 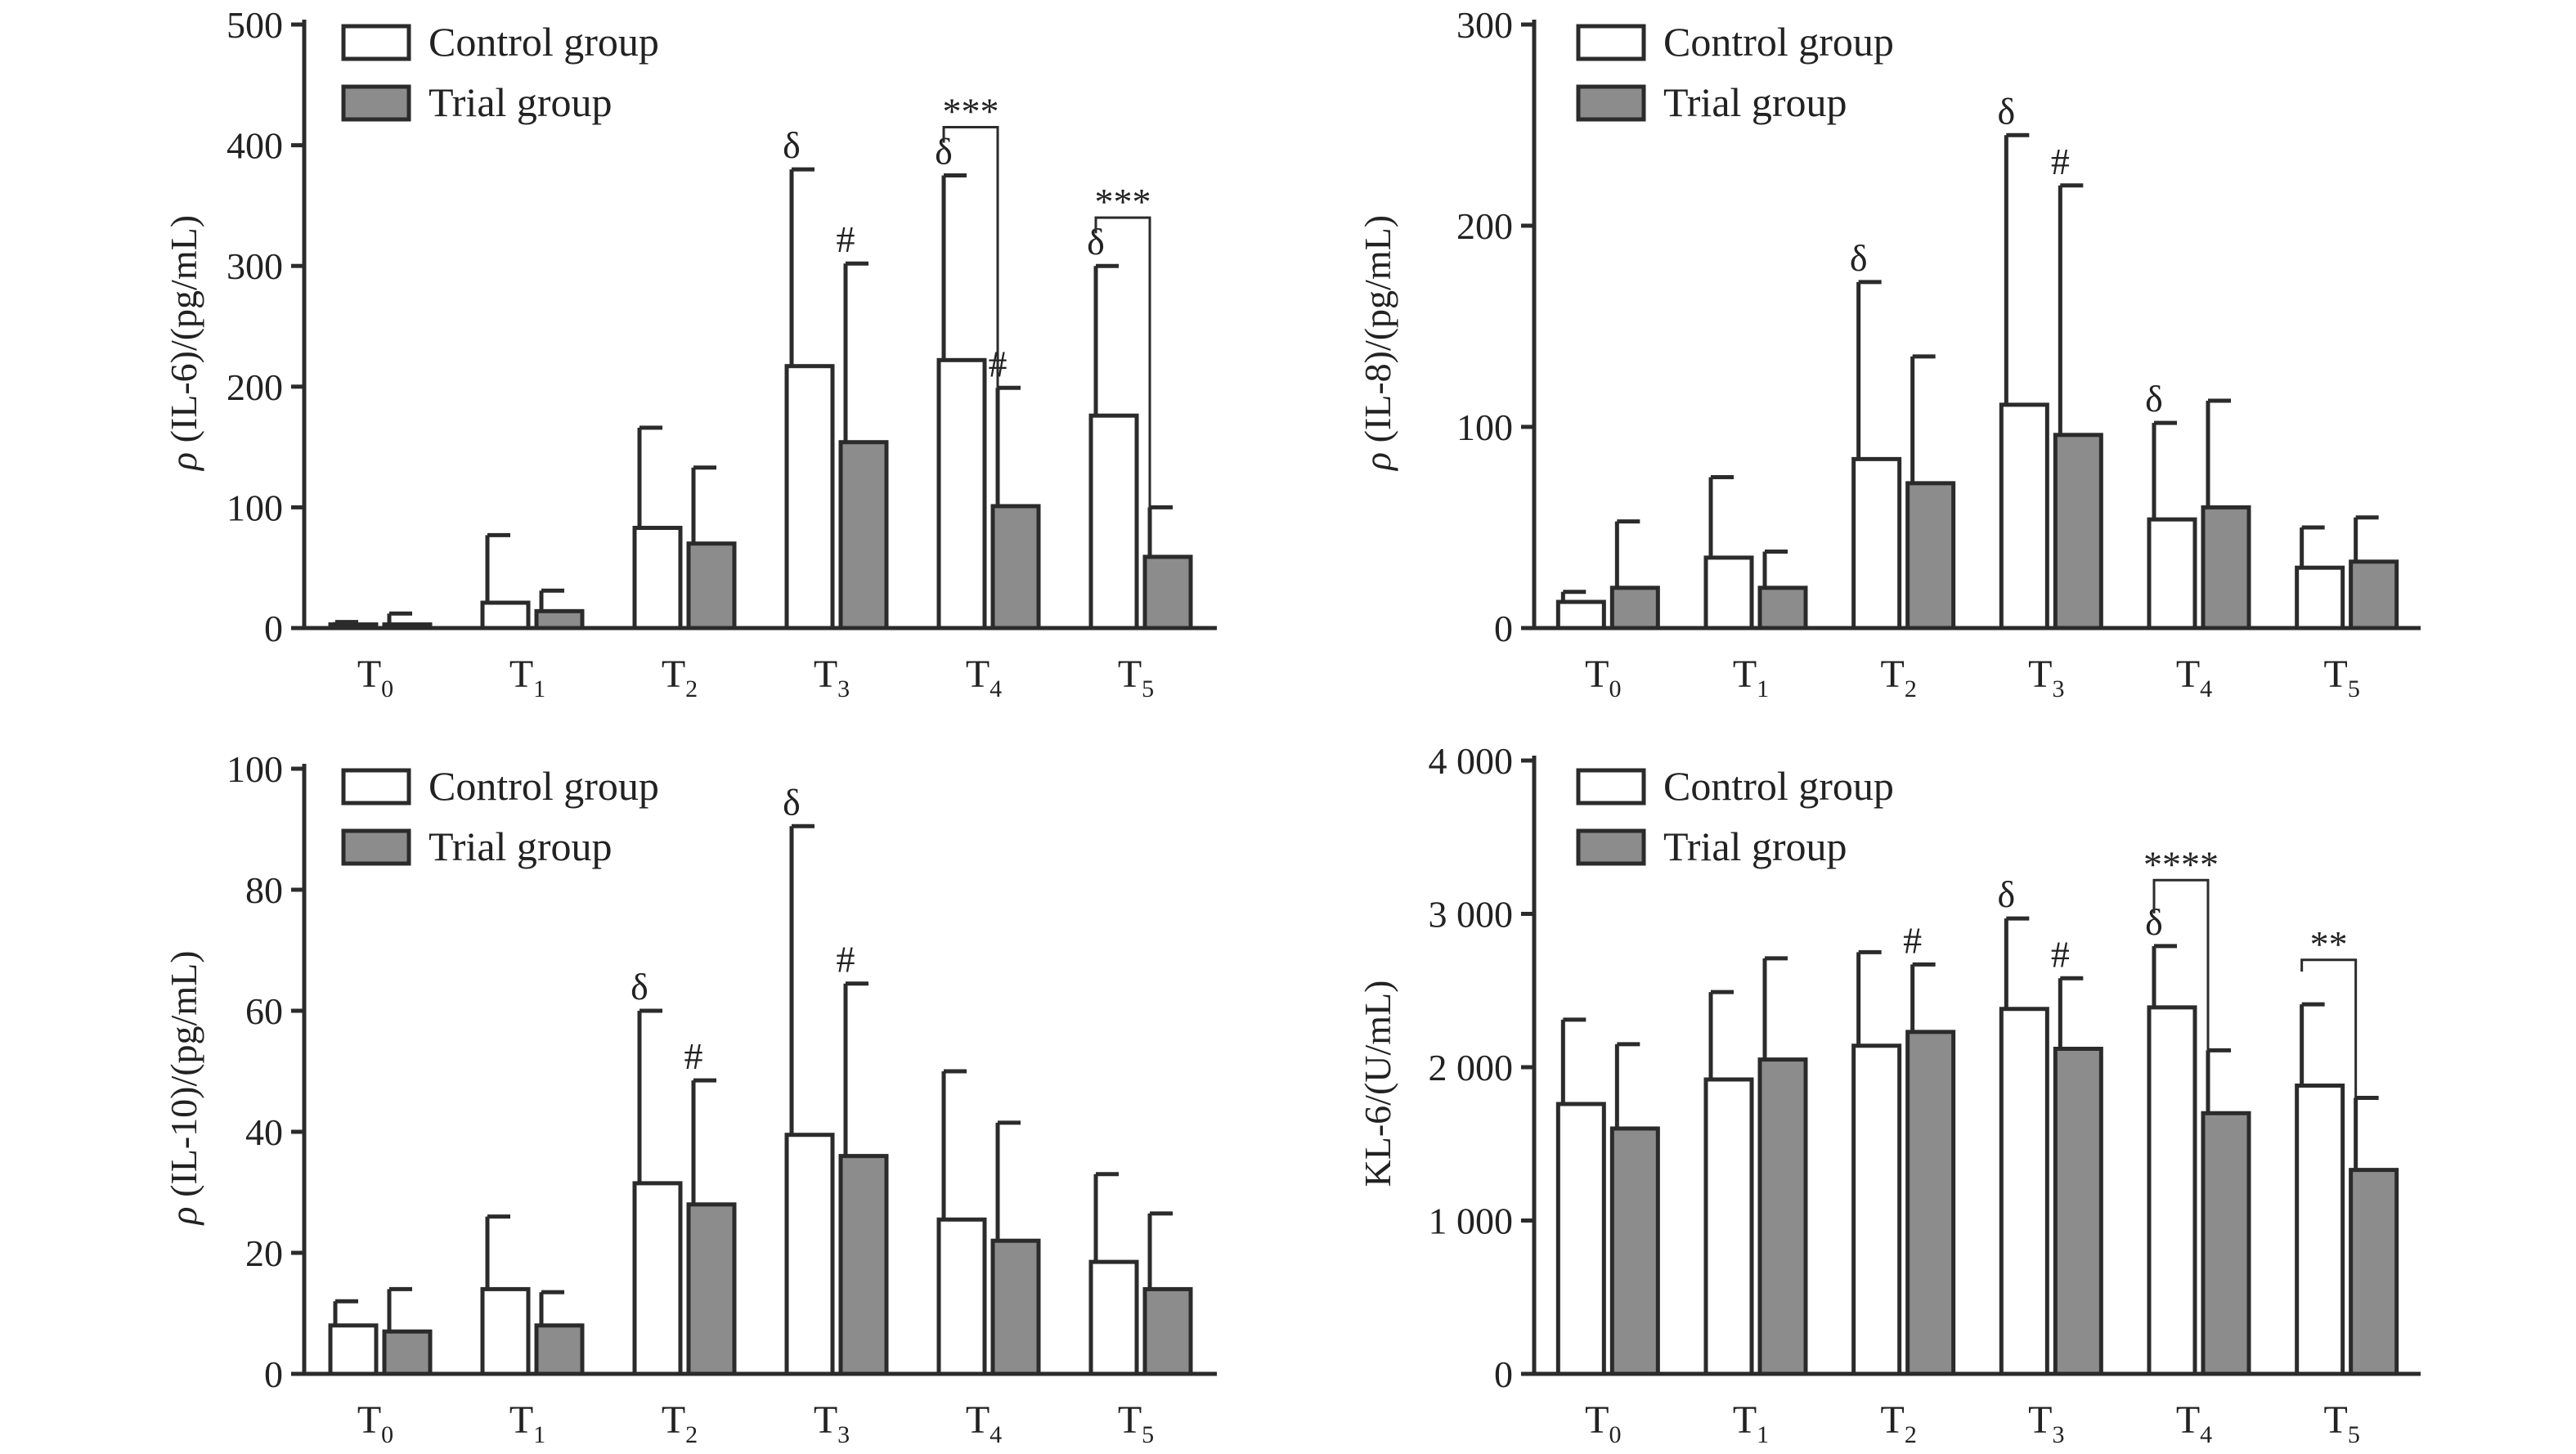 What do you see at coordinates (1603, 1423) in the screenshot?
I see `x-tick-label: T0` at bounding box center [1603, 1423].